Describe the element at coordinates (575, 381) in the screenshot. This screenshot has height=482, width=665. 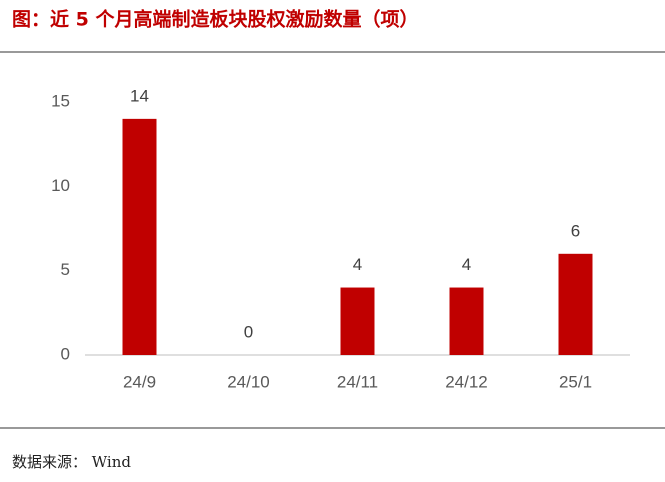
I see `x-tick-label: 25/1` at that location.